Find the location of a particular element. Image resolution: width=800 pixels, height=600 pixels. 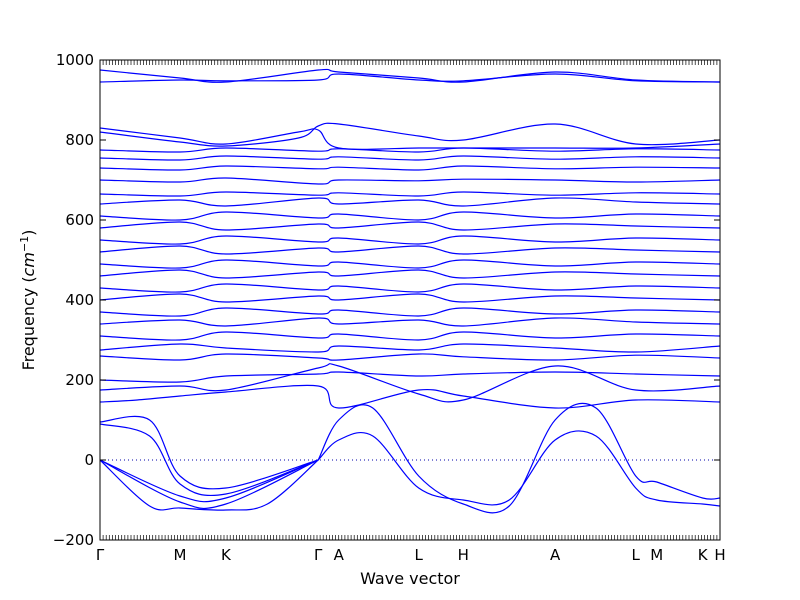

y-tick-label: 400 is located at coordinates (79, 300).